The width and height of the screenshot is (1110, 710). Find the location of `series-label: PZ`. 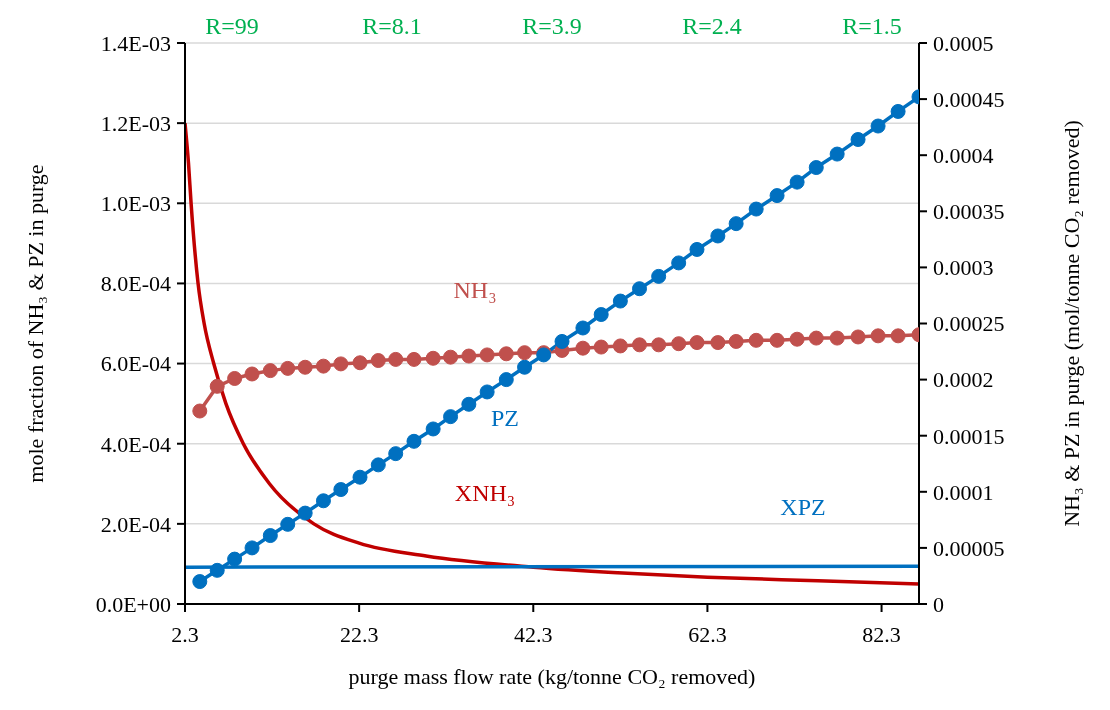

series-label: PZ is located at coordinates (505, 418).